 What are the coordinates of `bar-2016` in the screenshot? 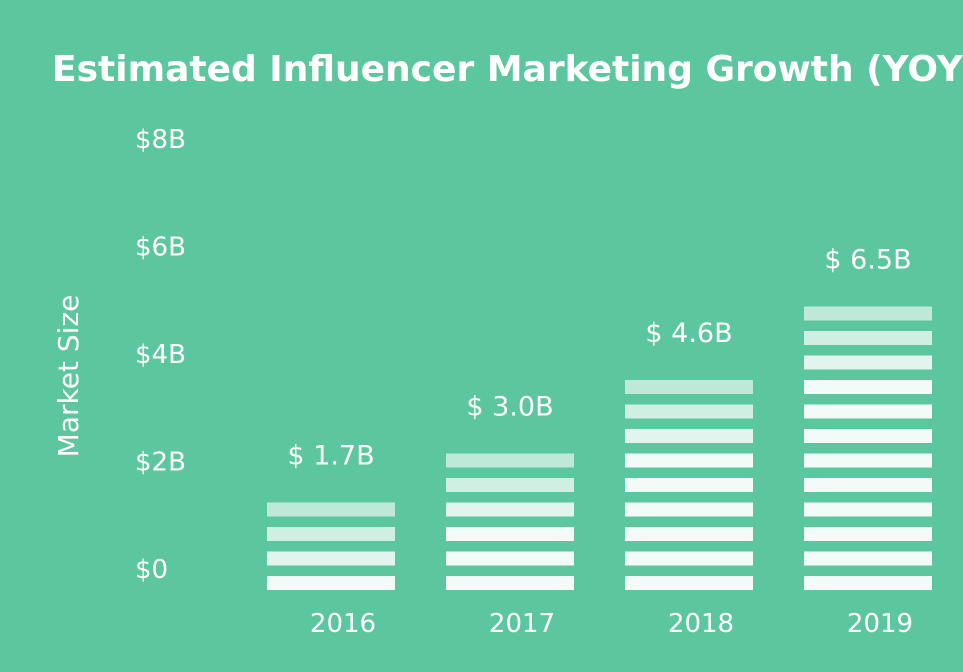 It's located at (331, 546).